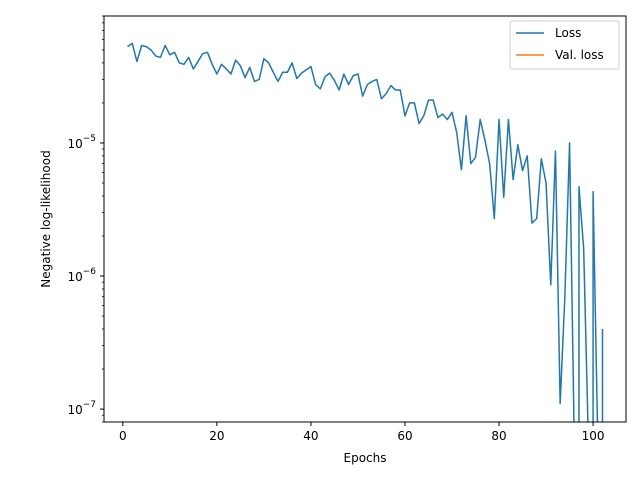 The height and width of the screenshot is (480, 640). Describe the element at coordinates (593, 436) in the screenshot. I see `x-tick-label: 100` at that location.